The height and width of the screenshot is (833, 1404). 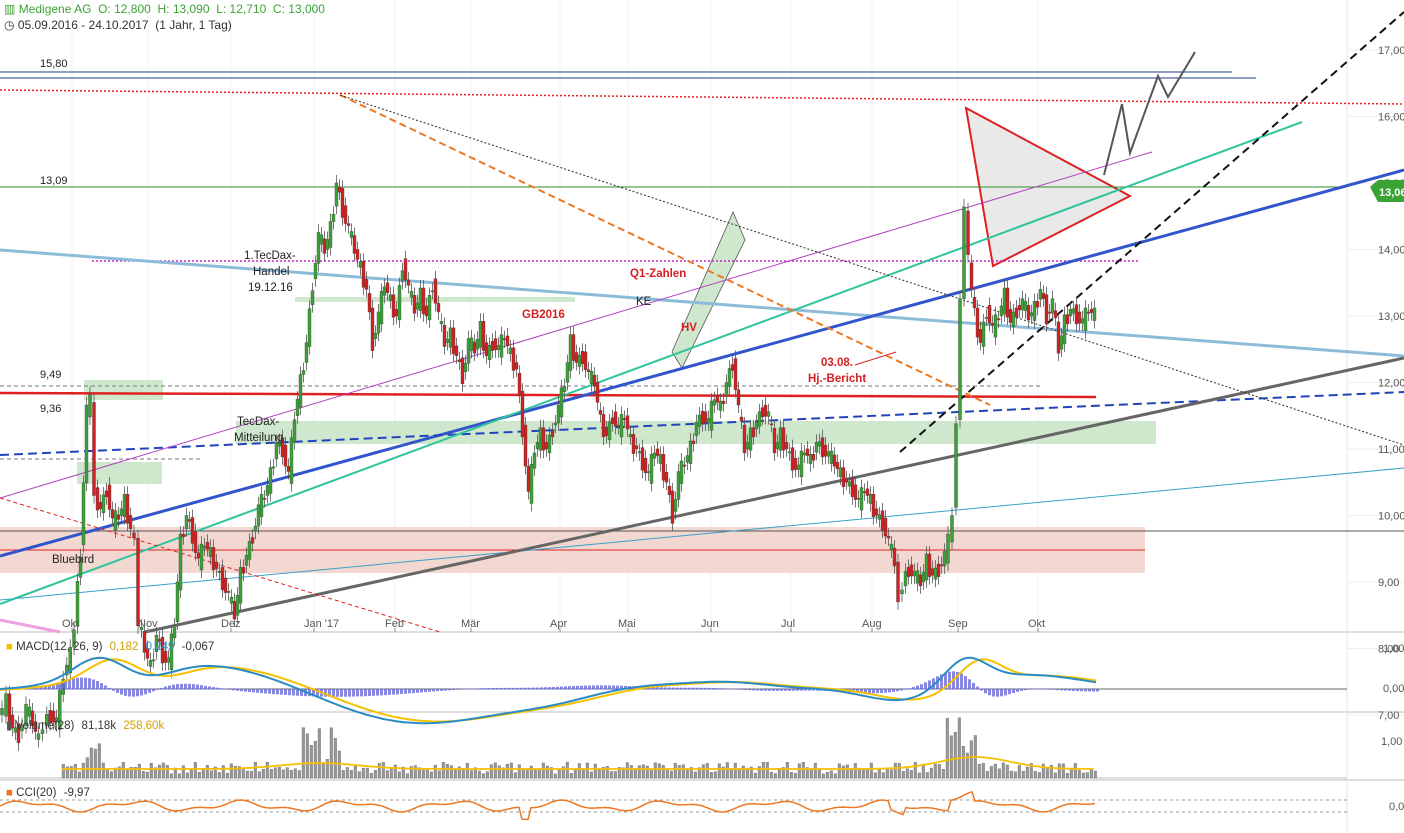 What do you see at coordinates (85, 726) in the screenshot?
I see `volume-legend: ▮ Volume(28) 81,18k 258,60k` at bounding box center [85, 726].